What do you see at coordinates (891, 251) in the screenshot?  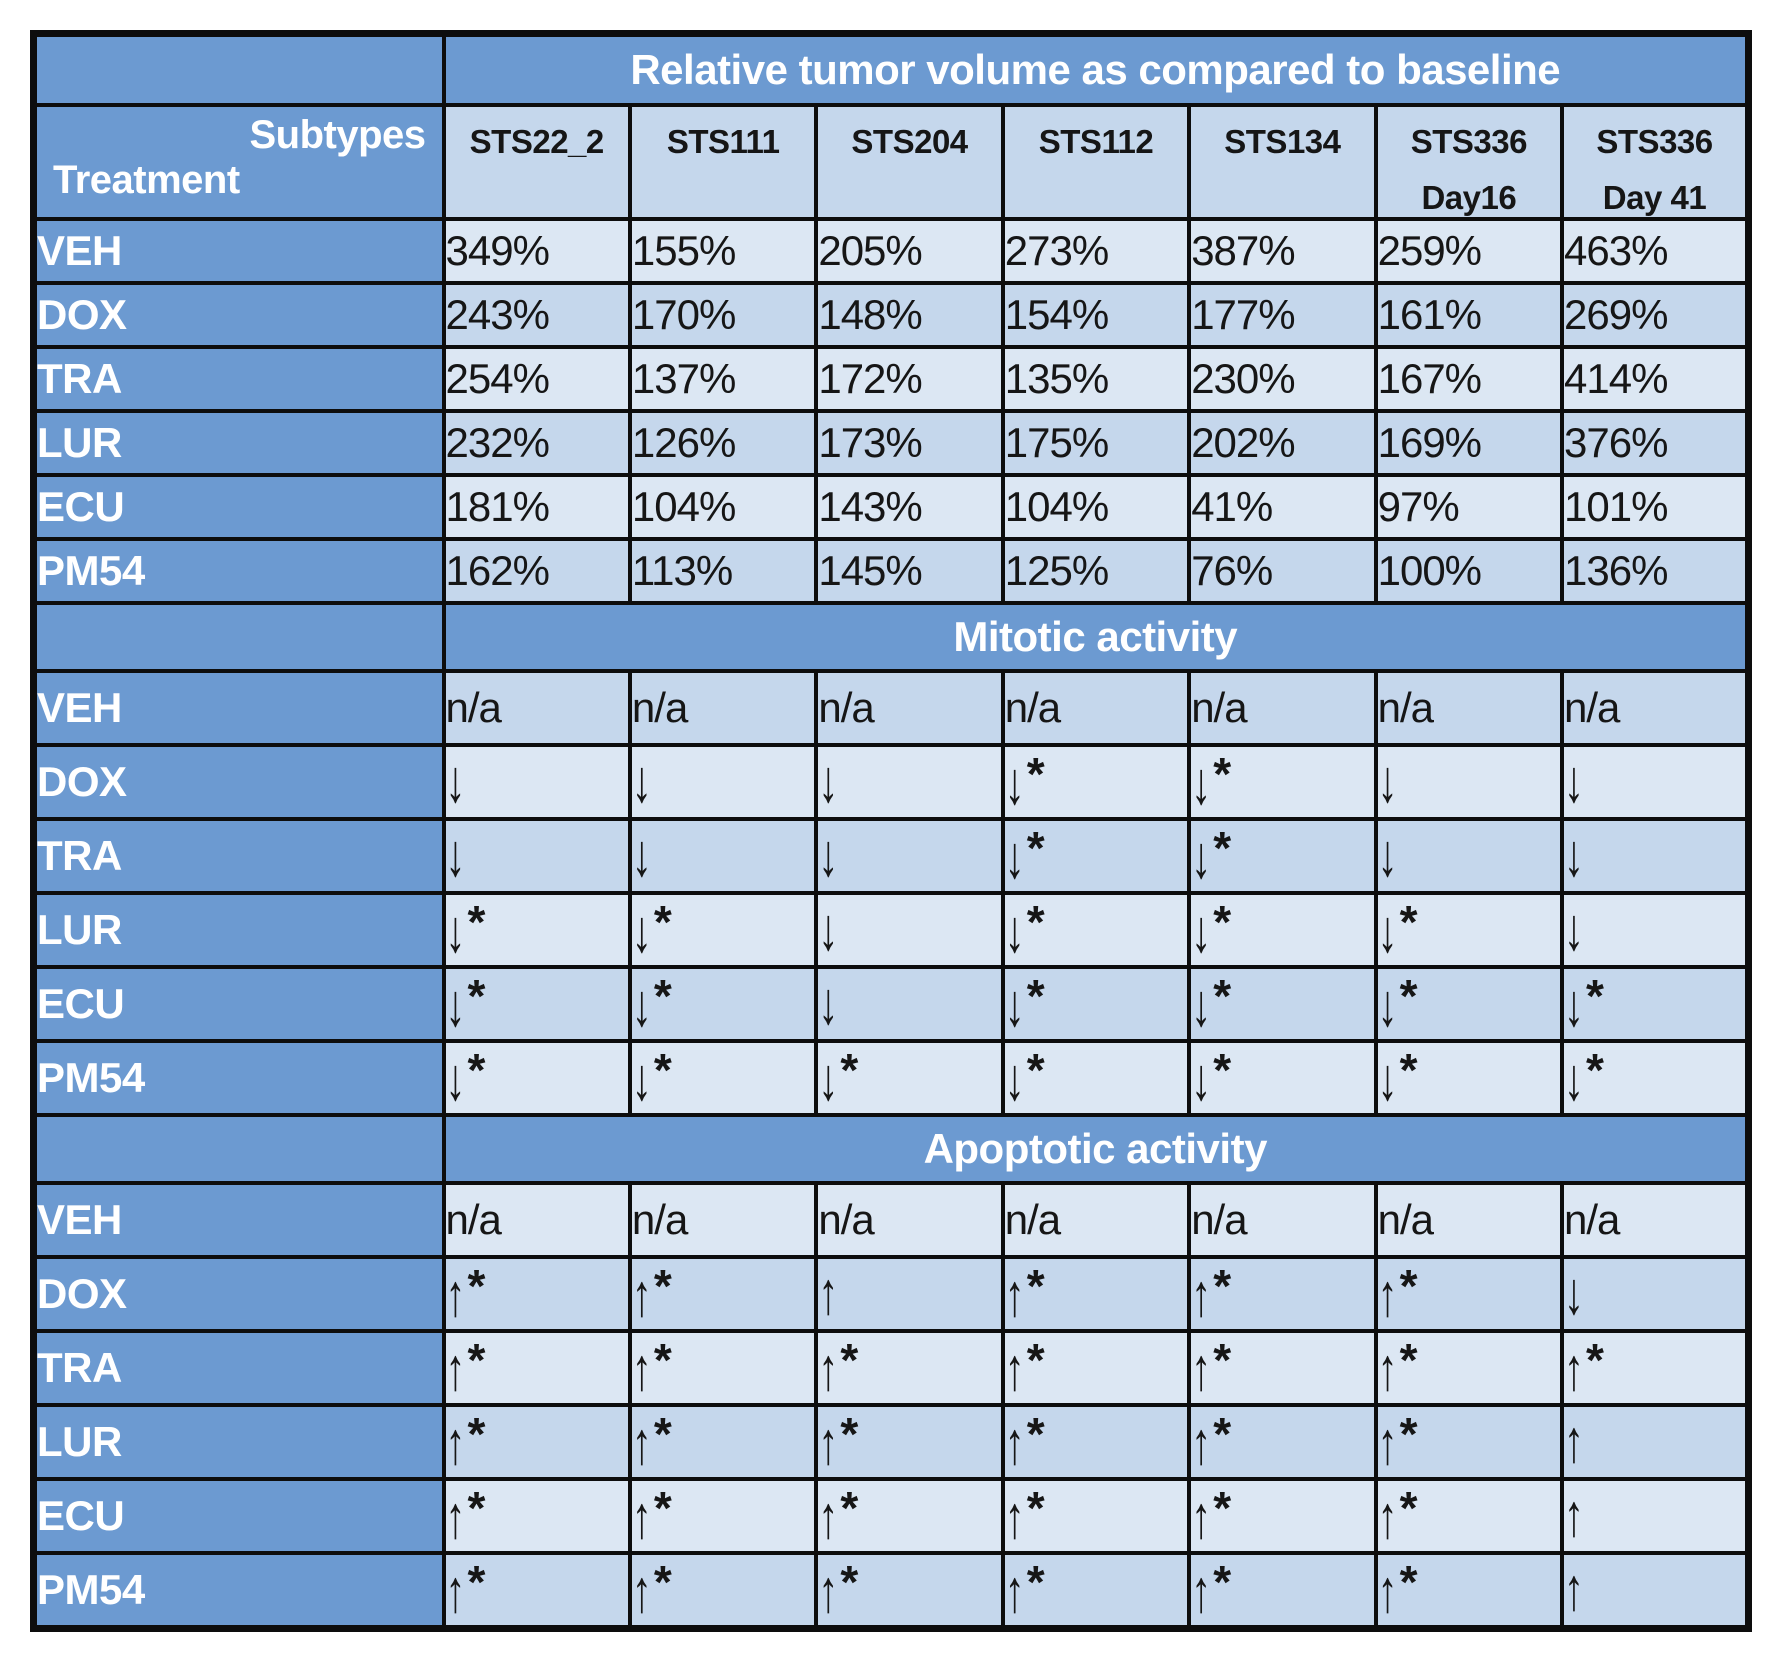 I see `table-row: VEH 349% 155% 205% 273% 387% 259% 463%` at bounding box center [891, 251].